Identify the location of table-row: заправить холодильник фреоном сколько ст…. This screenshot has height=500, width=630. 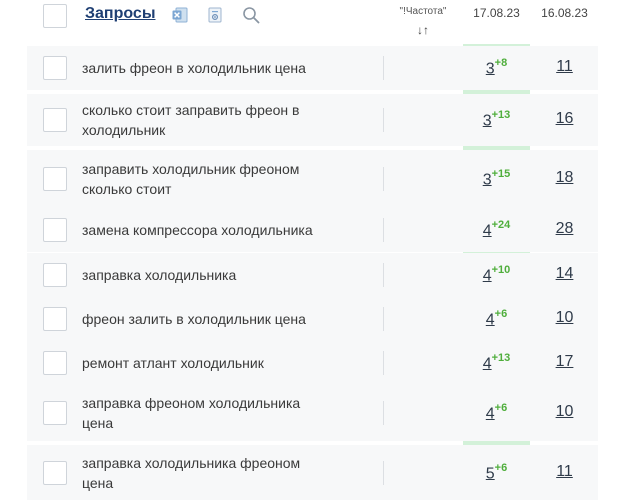
(312, 179).